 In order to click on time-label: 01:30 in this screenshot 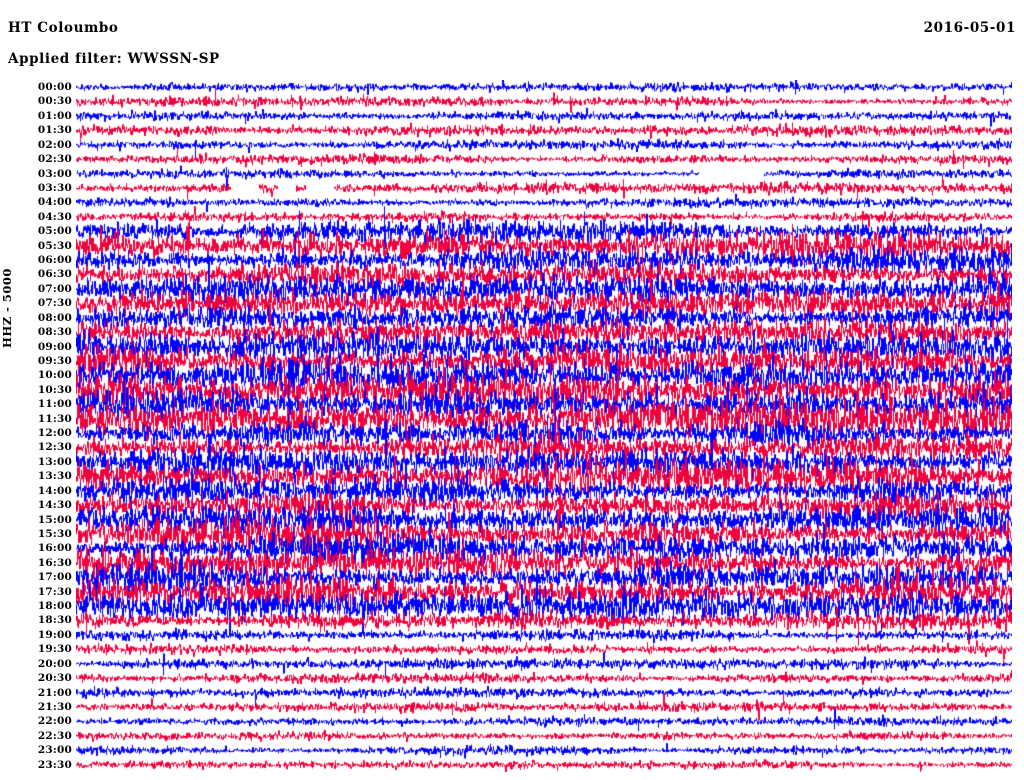, I will do `click(54, 130)`.